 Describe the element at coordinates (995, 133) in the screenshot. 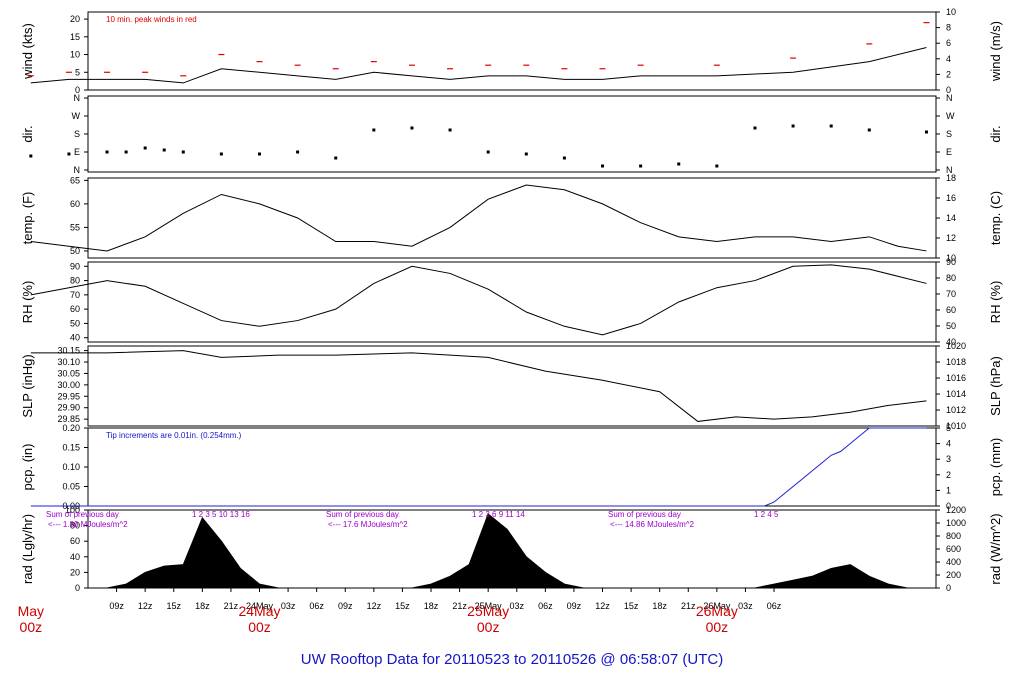

I see `dir-ylabel-right: dir.` at that location.